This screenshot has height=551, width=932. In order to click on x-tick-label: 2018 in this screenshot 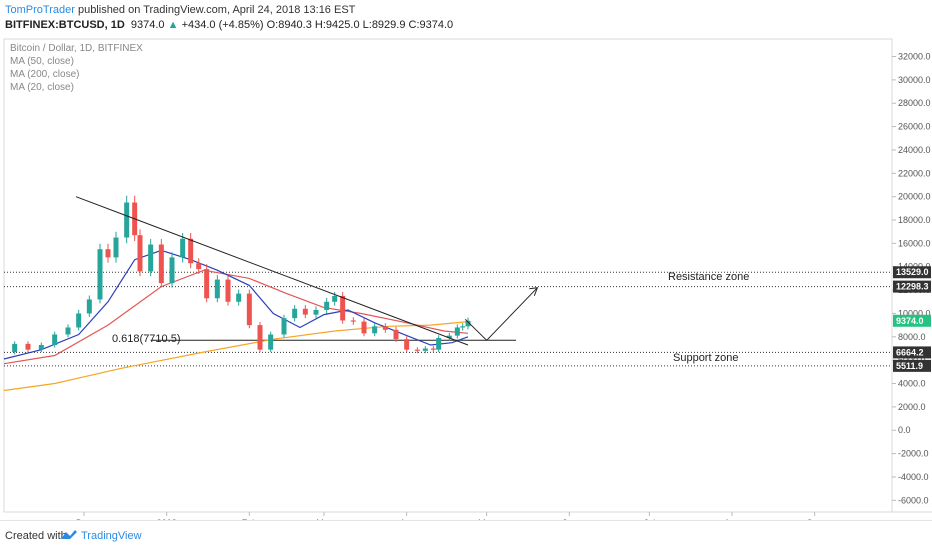, I will do `click(167, 519)`.